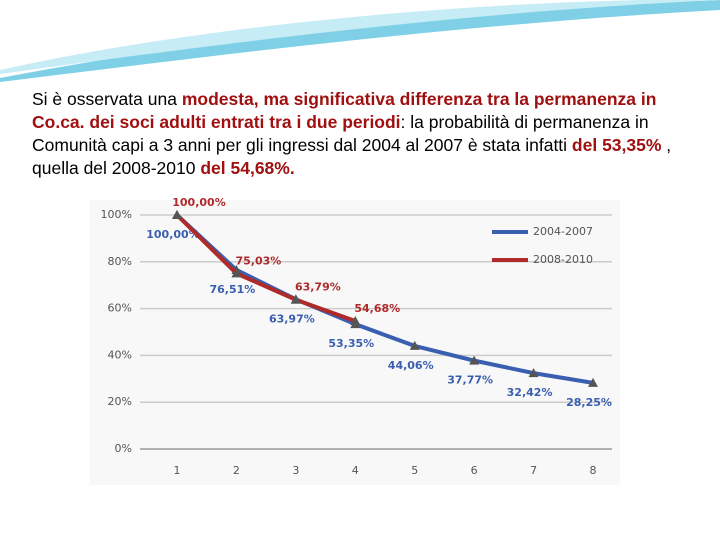 This screenshot has width=720, height=540. What do you see at coordinates (414, 470) in the screenshot?
I see `x-tick-label: 5` at bounding box center [414, 470].